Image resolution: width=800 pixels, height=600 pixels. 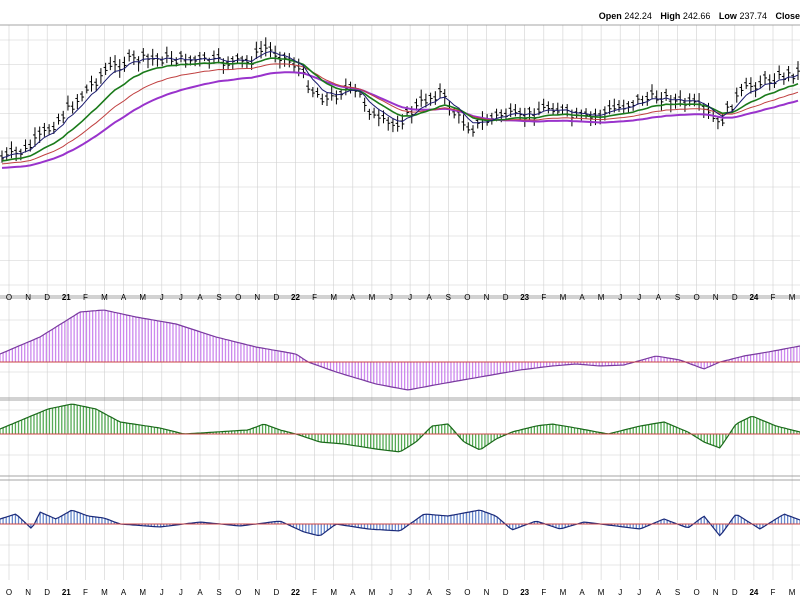 I want to click on high-label: High, so click(x=670, y=16).